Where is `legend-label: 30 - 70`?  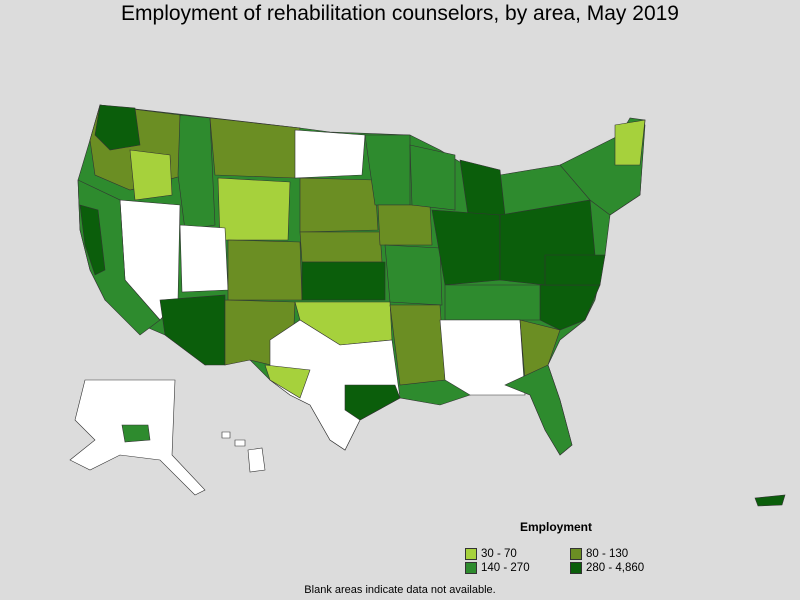
legend-label: 30 - 70 is located at coordinates (499, 554).